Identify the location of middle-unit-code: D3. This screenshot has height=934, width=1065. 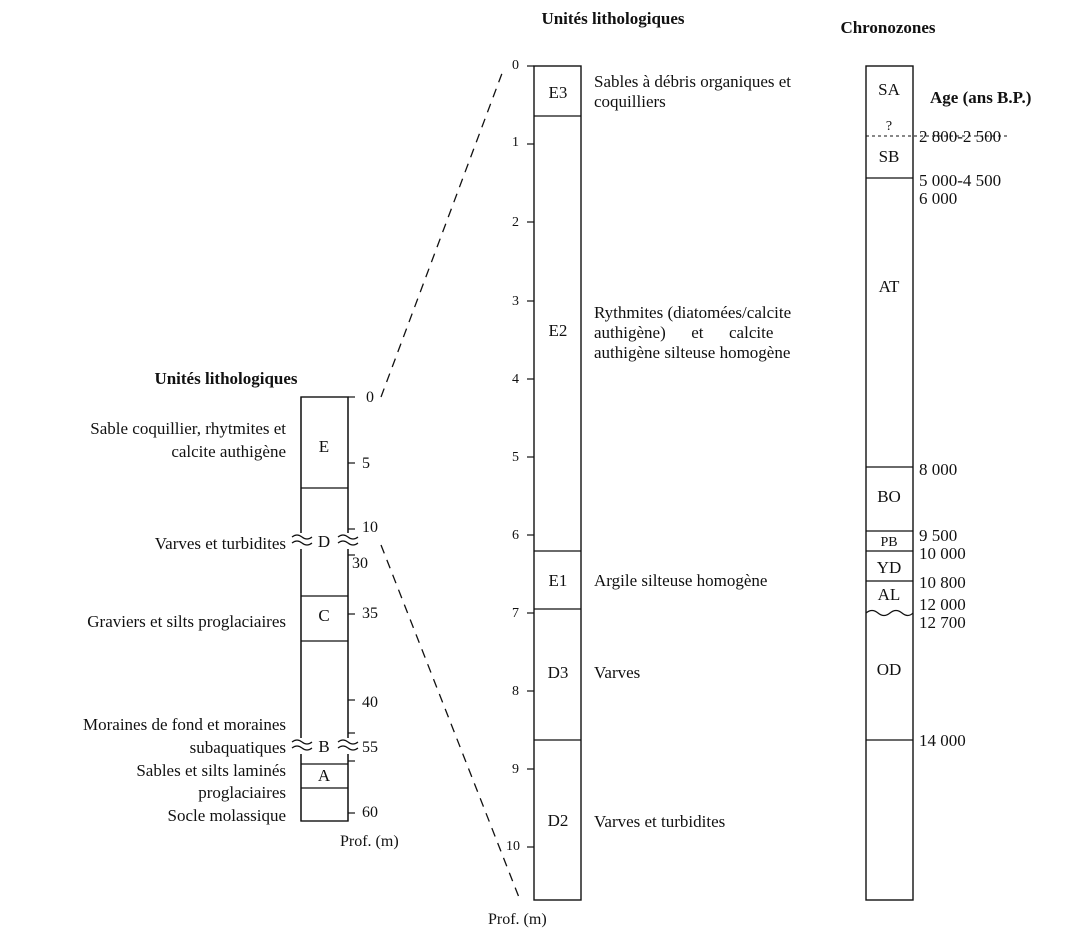
(558, 672).